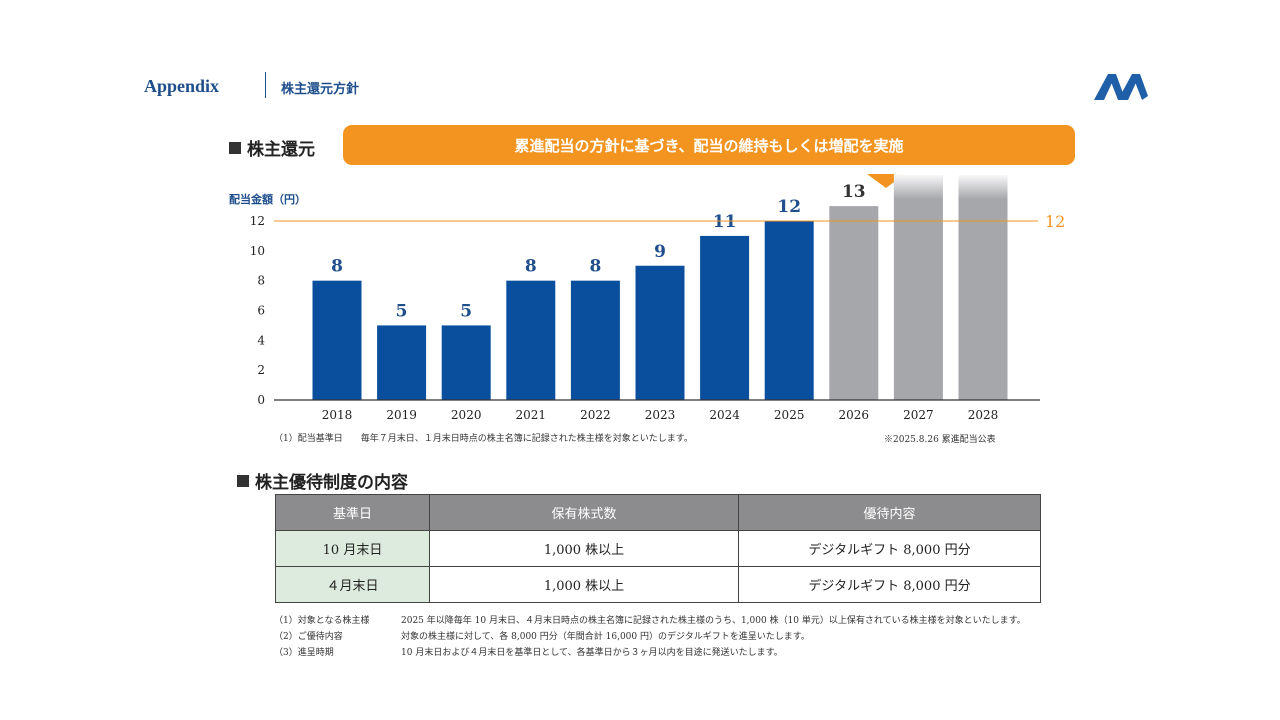  I want to click on value-label-2022: 8, so click(595, 267).